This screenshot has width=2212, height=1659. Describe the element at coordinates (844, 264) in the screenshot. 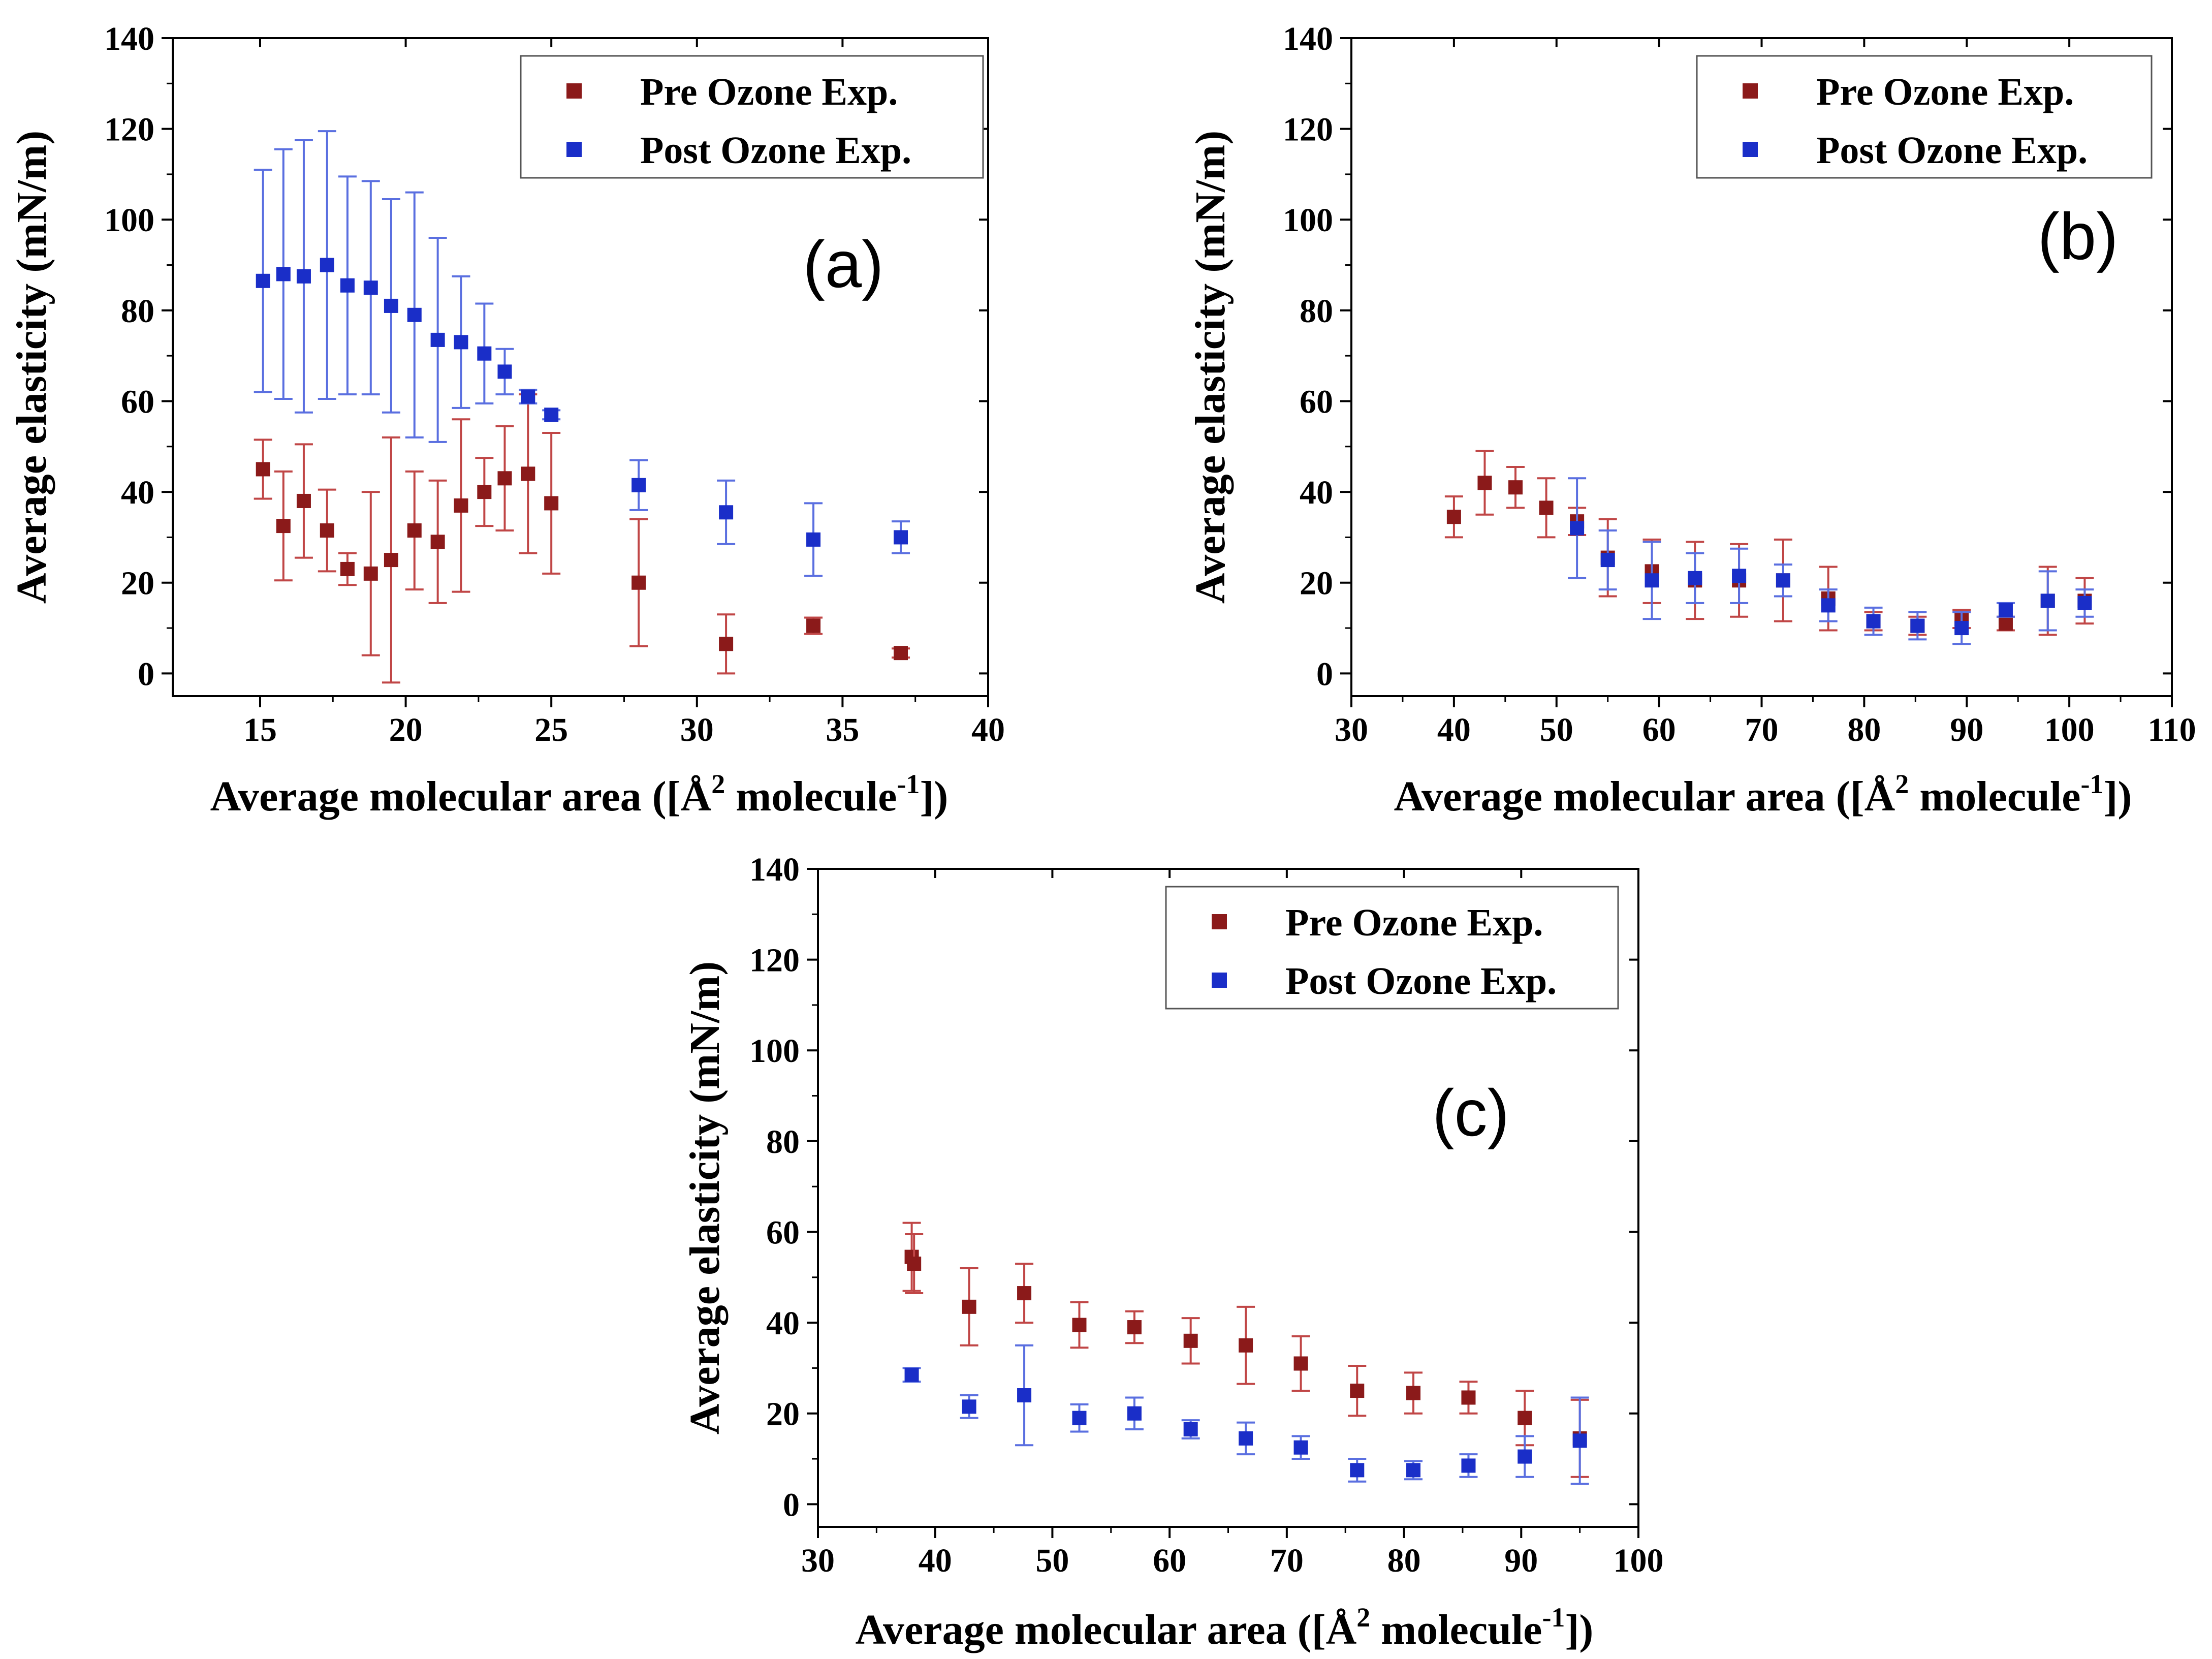

I see `panel-label: (a)` at that location.